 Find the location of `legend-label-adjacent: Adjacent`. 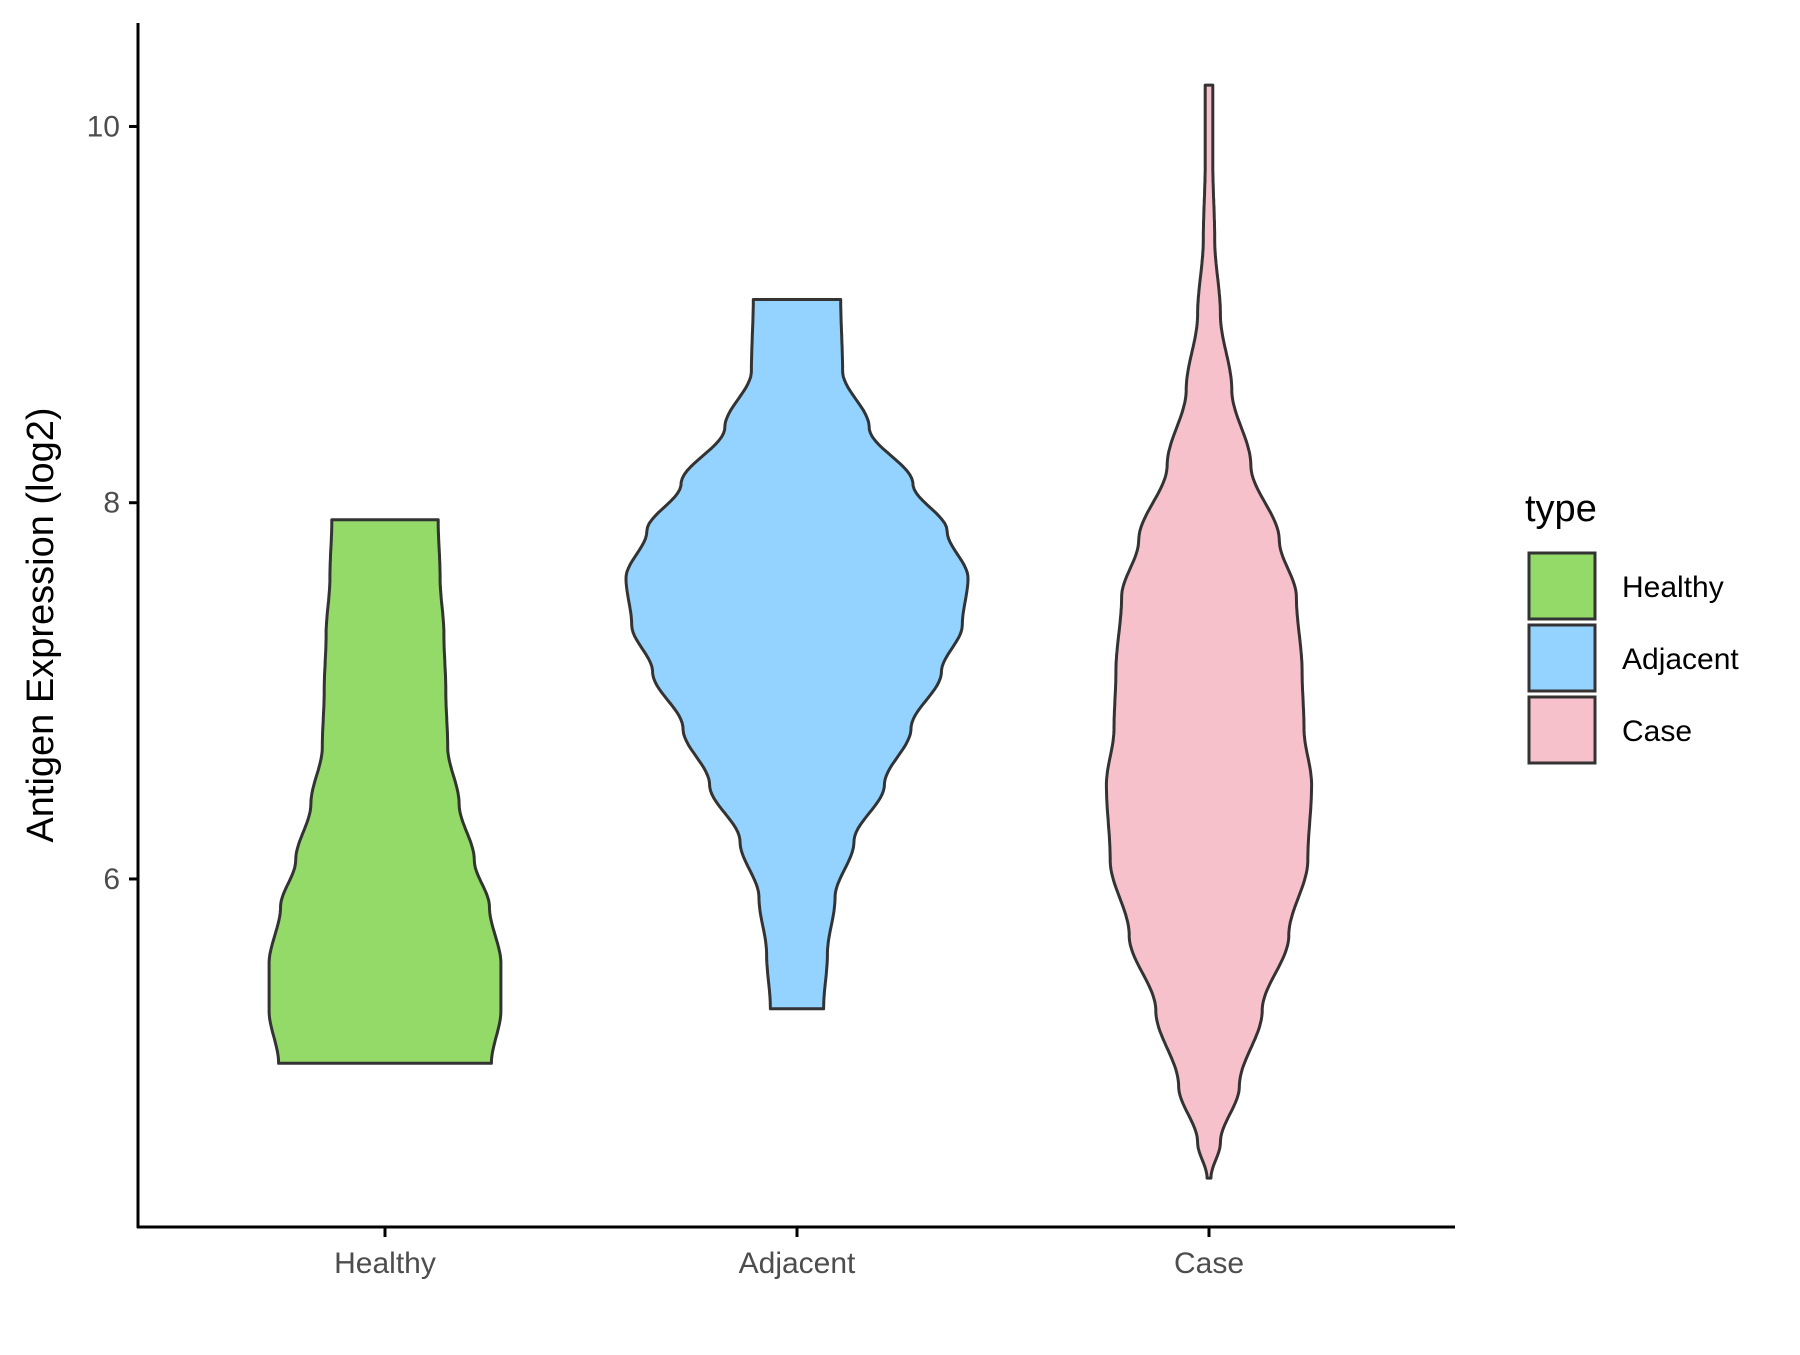

legend-label-adjacent: Adjacent is located at coordinates (1680, 659).